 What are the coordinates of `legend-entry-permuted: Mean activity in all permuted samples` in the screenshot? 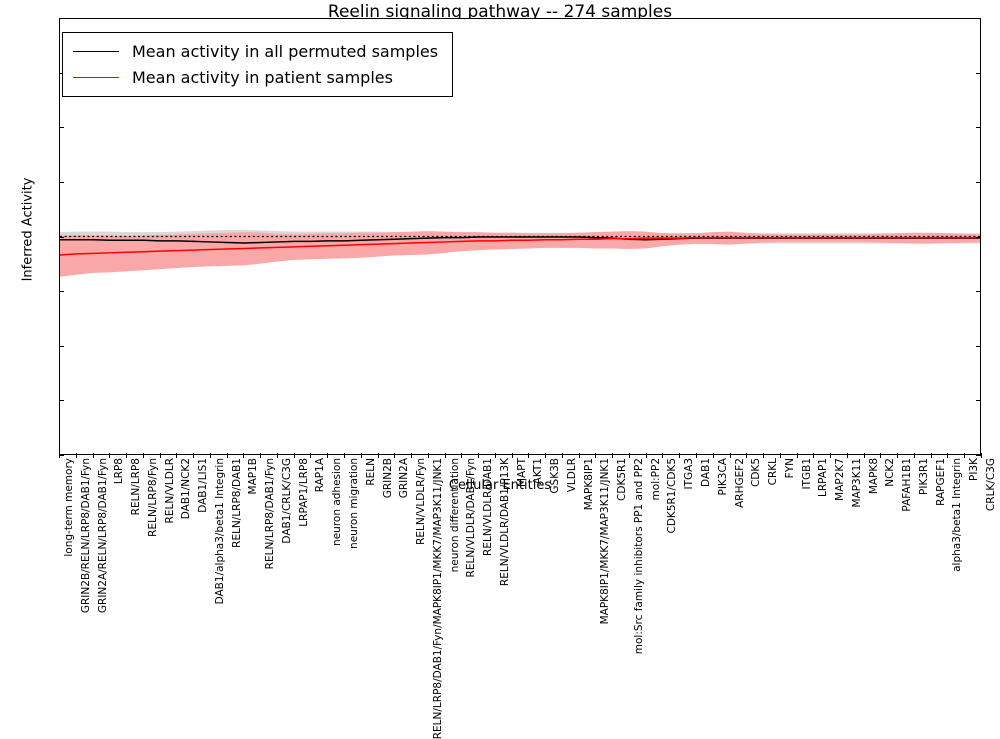 It's located at (255, 51).